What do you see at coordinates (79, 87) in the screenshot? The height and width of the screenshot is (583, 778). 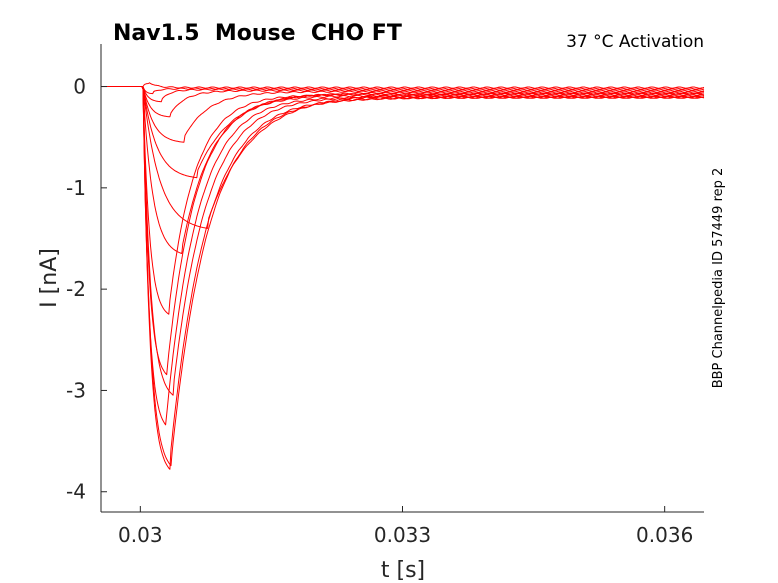 I see `y-tick-label: 0` at bounding box center [79, 87].